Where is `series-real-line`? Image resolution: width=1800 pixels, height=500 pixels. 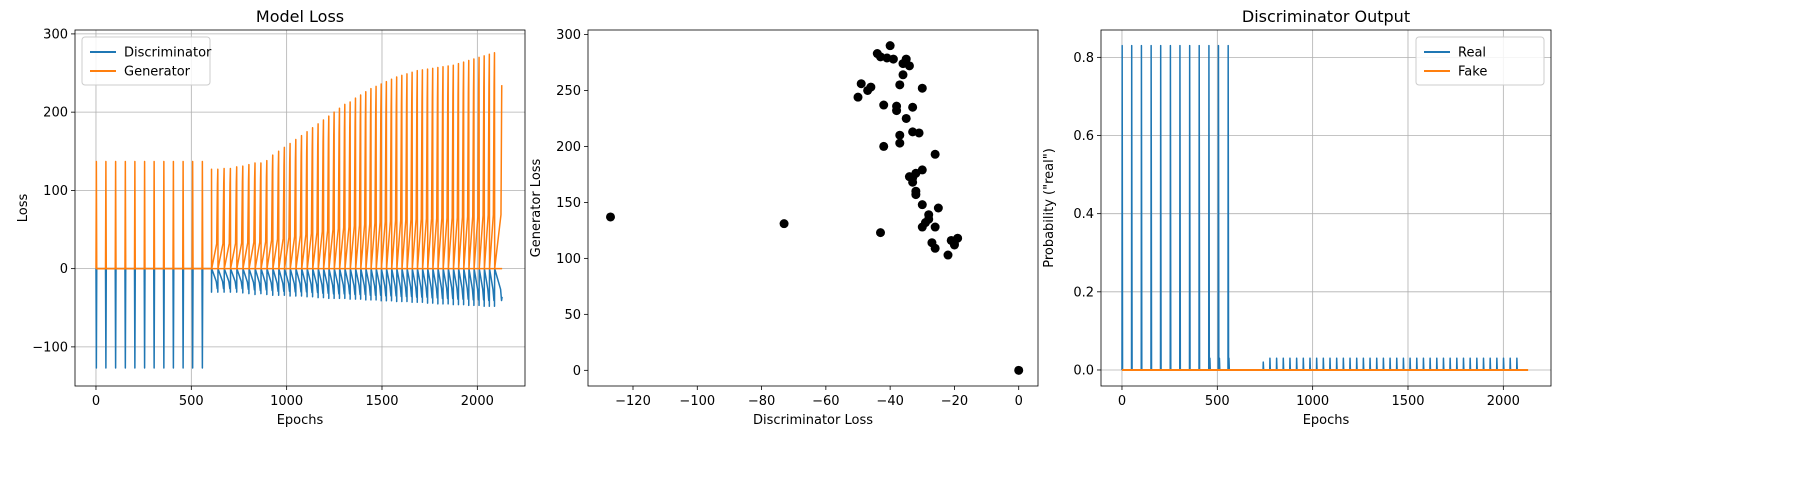 series-real-line is located at coordinates (1319, 207).